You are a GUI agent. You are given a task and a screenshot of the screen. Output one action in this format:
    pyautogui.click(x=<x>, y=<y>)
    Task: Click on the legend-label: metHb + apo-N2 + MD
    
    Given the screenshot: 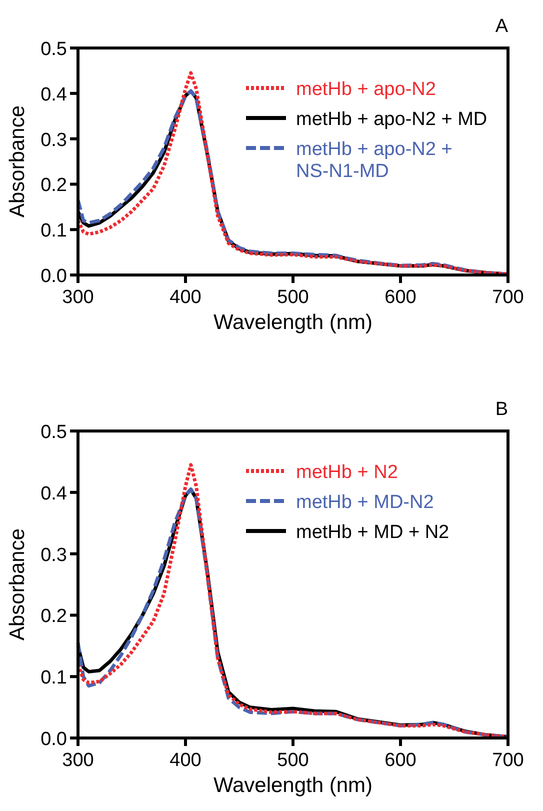 What is the action you would take?
    pyautogui.click(x=392, y=119)
    